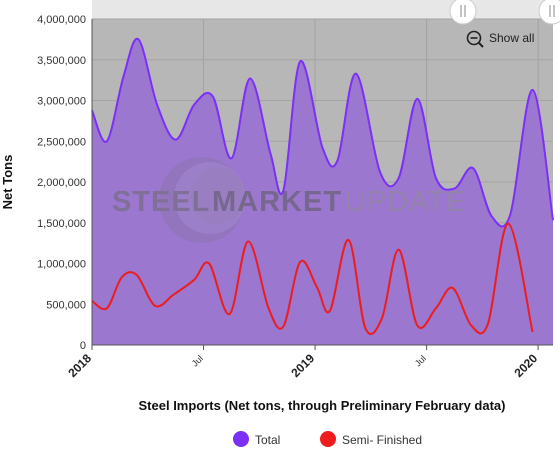  What do you see at coordinates (161, 202) in the screenshot?
I see `watermark-word-steel: STEEL` at bounding box center [161, 202].